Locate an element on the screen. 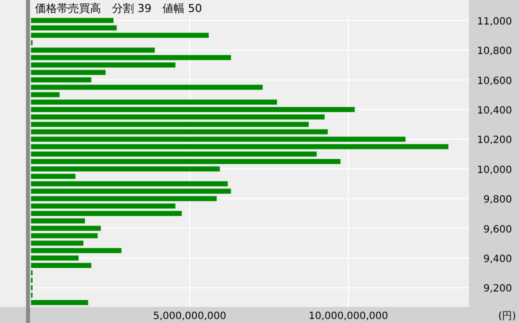 This screenshot has height=323, width=519. y-tick-label: 10,400 is located at coordinates (494, 111).